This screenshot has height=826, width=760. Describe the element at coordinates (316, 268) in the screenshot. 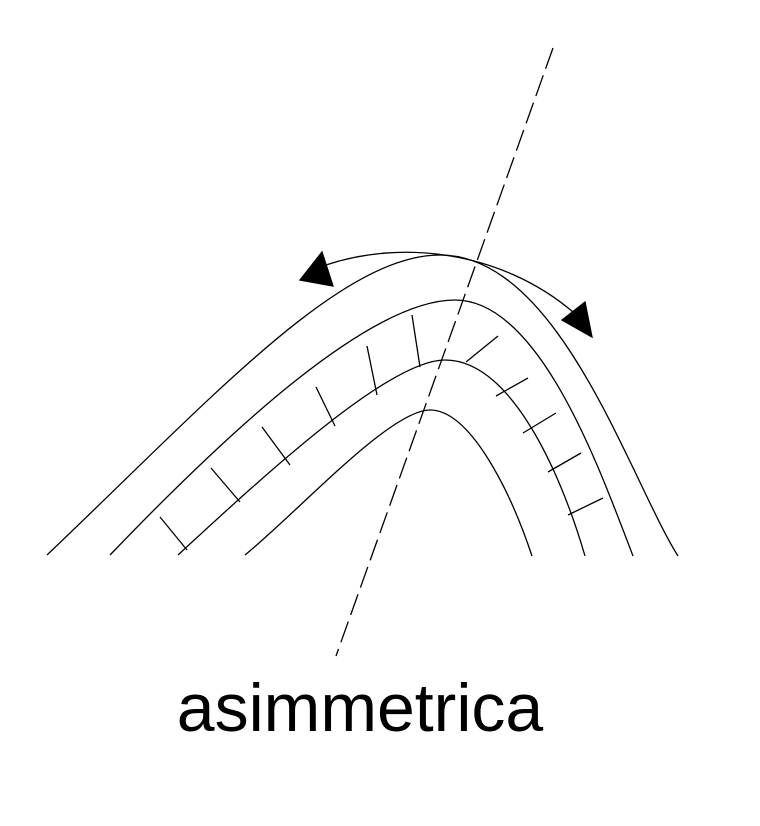

I see `shear-arrow-left` at that location.